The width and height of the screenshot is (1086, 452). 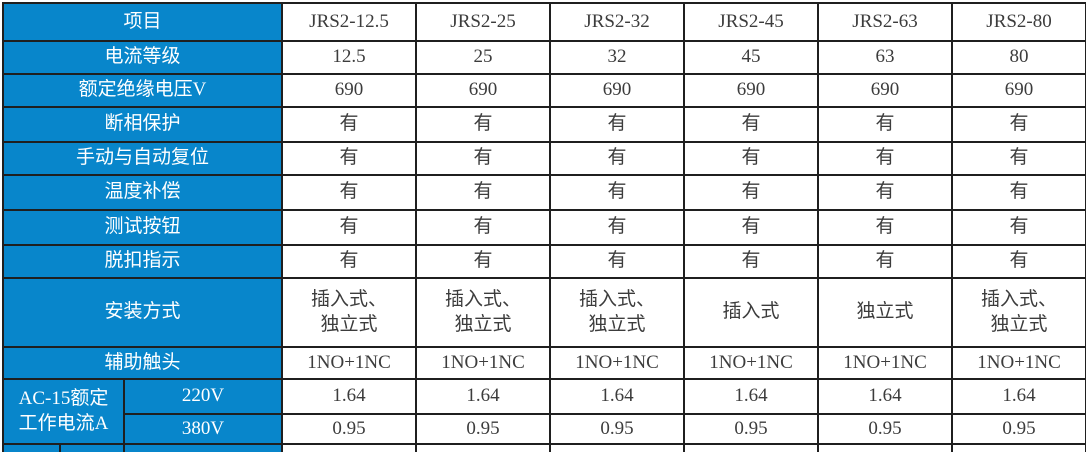 I want to click on row-label: 辅助触头, so click(x=142, y=363).